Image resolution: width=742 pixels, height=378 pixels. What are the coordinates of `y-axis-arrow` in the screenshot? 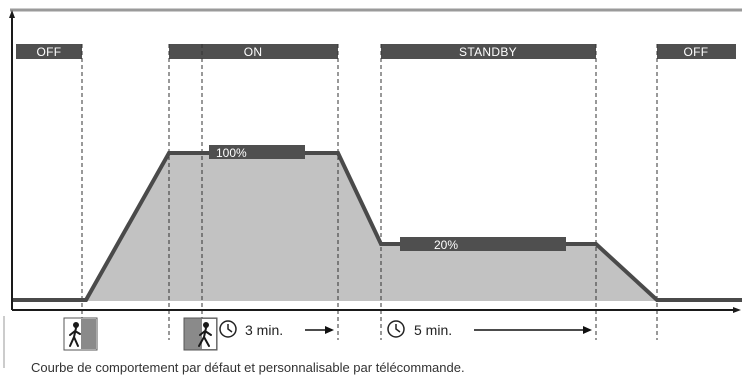 It's located at (12, 14).